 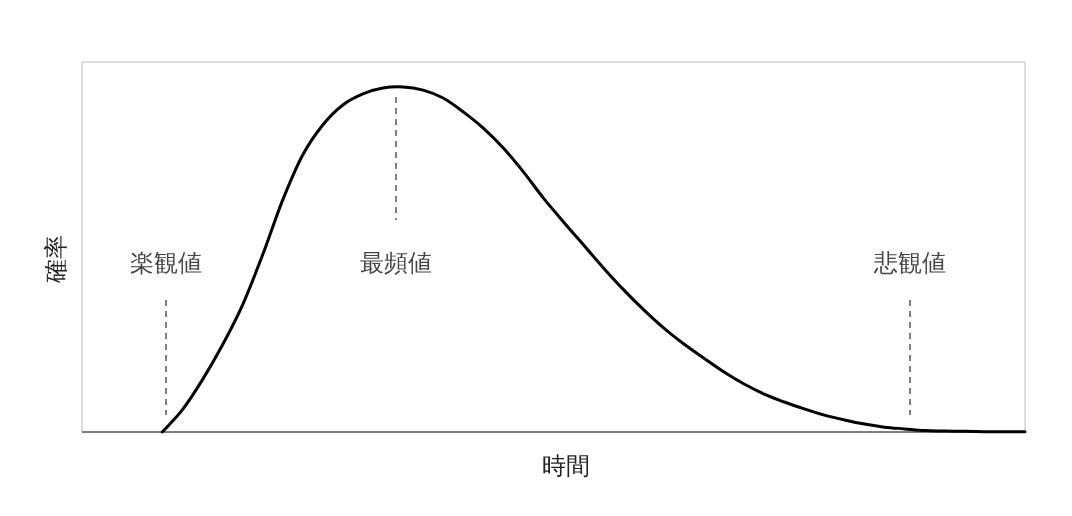 What do you see at coordinates (56, 259) in the screenshot?
I see `y-axis-title: 確率` at bounding box center [56, 259].